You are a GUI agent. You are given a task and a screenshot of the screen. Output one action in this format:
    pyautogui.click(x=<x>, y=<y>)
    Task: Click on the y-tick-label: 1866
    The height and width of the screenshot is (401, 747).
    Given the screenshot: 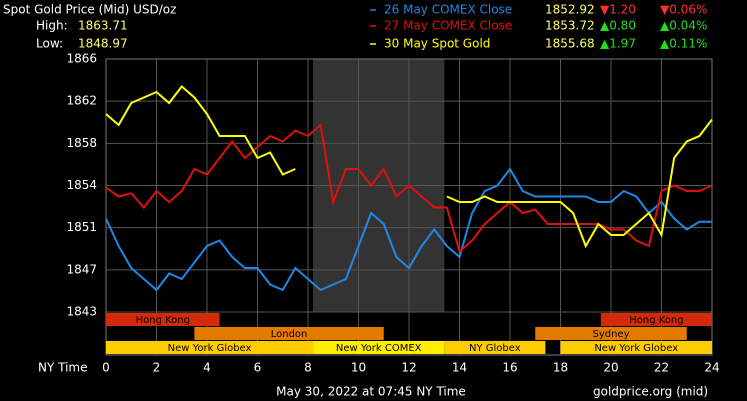 What is the action you would take?
    pyautogui.click(x=81, y=59)
    